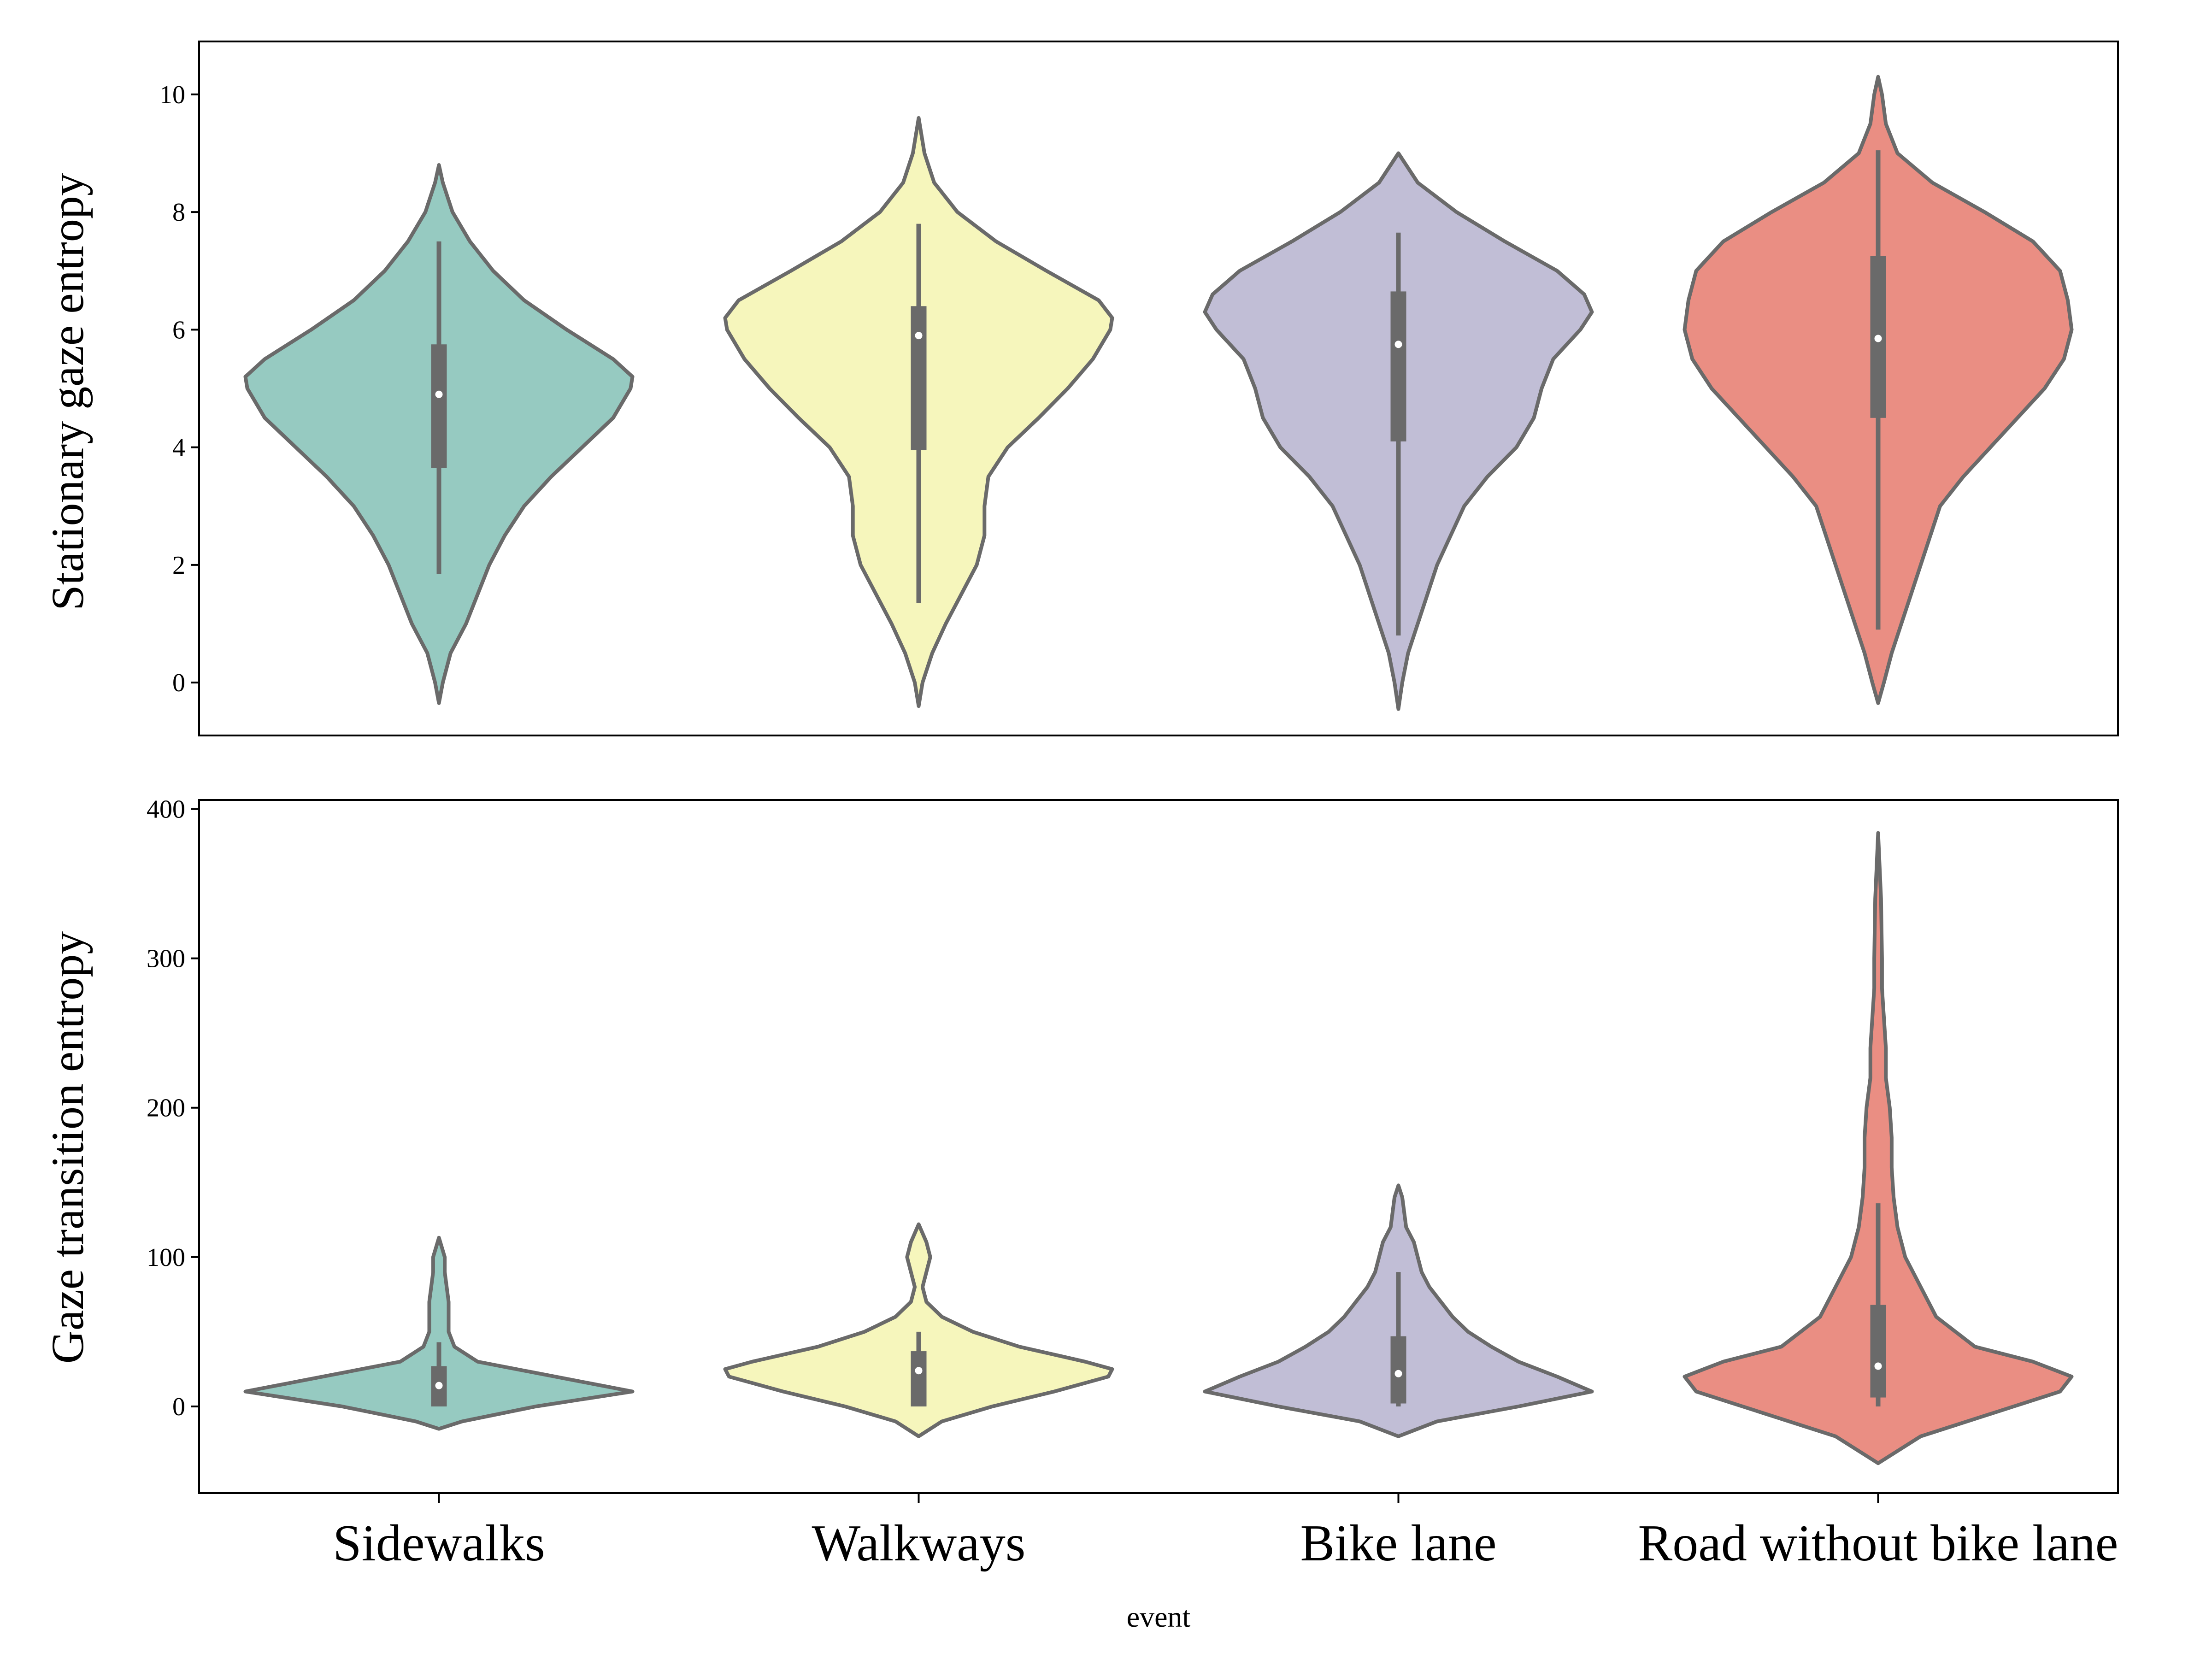 The height and width of the screenshot is (1659, 2212). What do you see at coordinates (1878, 1351) in the screenshot?
I see `iqr-box-road-without-bike-lane` at bounding box center [1878, 1351].